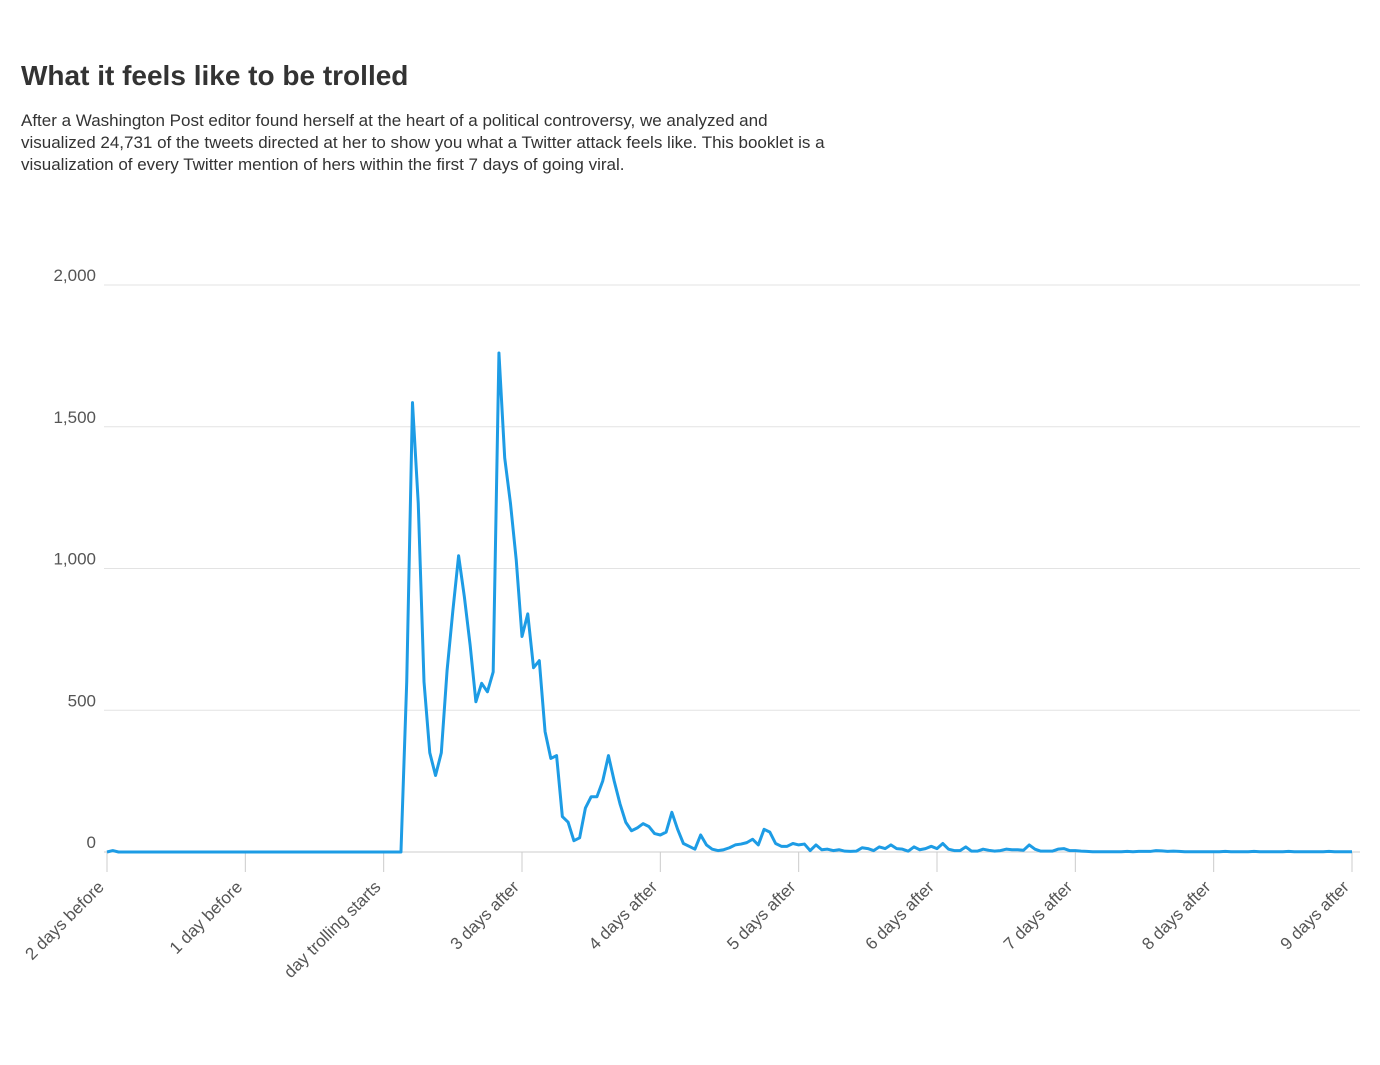 The height and width of the screenshot is (1065, 1380). Describe the element at coordinates (761, 915) in the screenshot. I see `x-tick-label: 5 days after` at that location.